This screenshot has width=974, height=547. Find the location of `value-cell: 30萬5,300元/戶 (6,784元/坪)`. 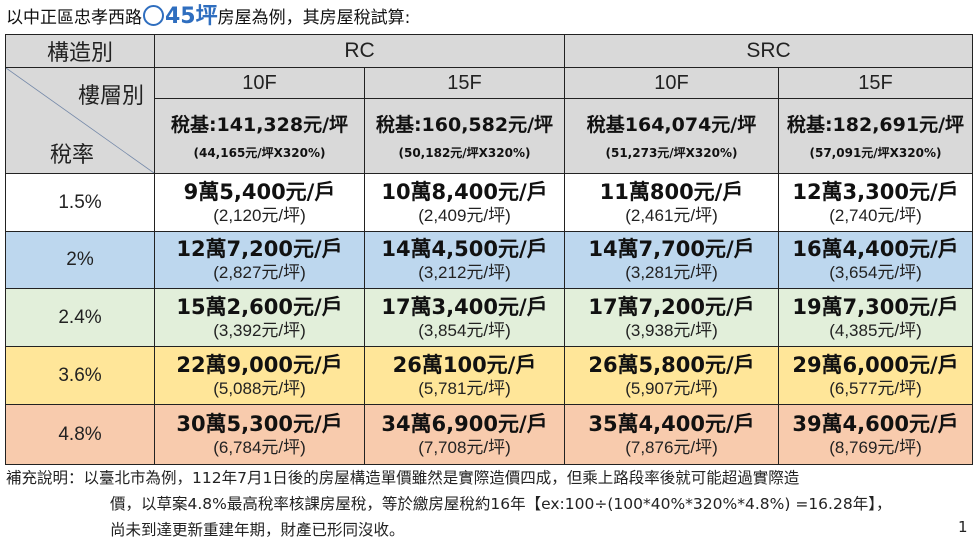

value-cell: 30萬5,300元/戶 (6,784元/坪) is located at coordinates (259, 434).